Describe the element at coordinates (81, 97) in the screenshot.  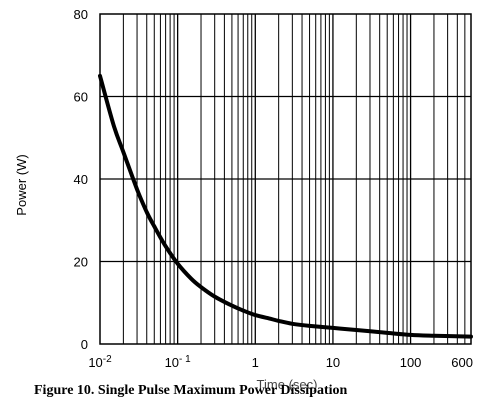
I see `y-tick-label: 60` at that location.